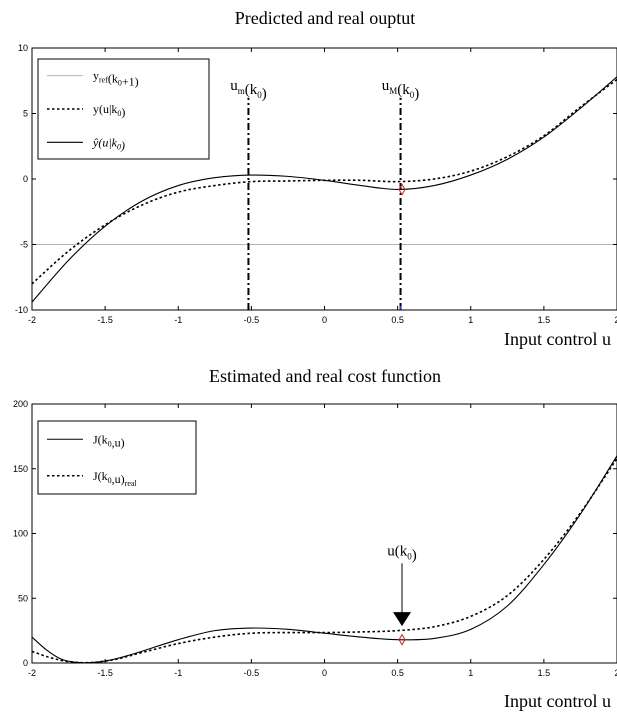 Image resolution: width=617 pixels, height=714 pixels. What do you see at coordinates (401, 90) in the screenshot?
I see `vertical-marker-label: uM(k0)` at bounding box center [401, 90].